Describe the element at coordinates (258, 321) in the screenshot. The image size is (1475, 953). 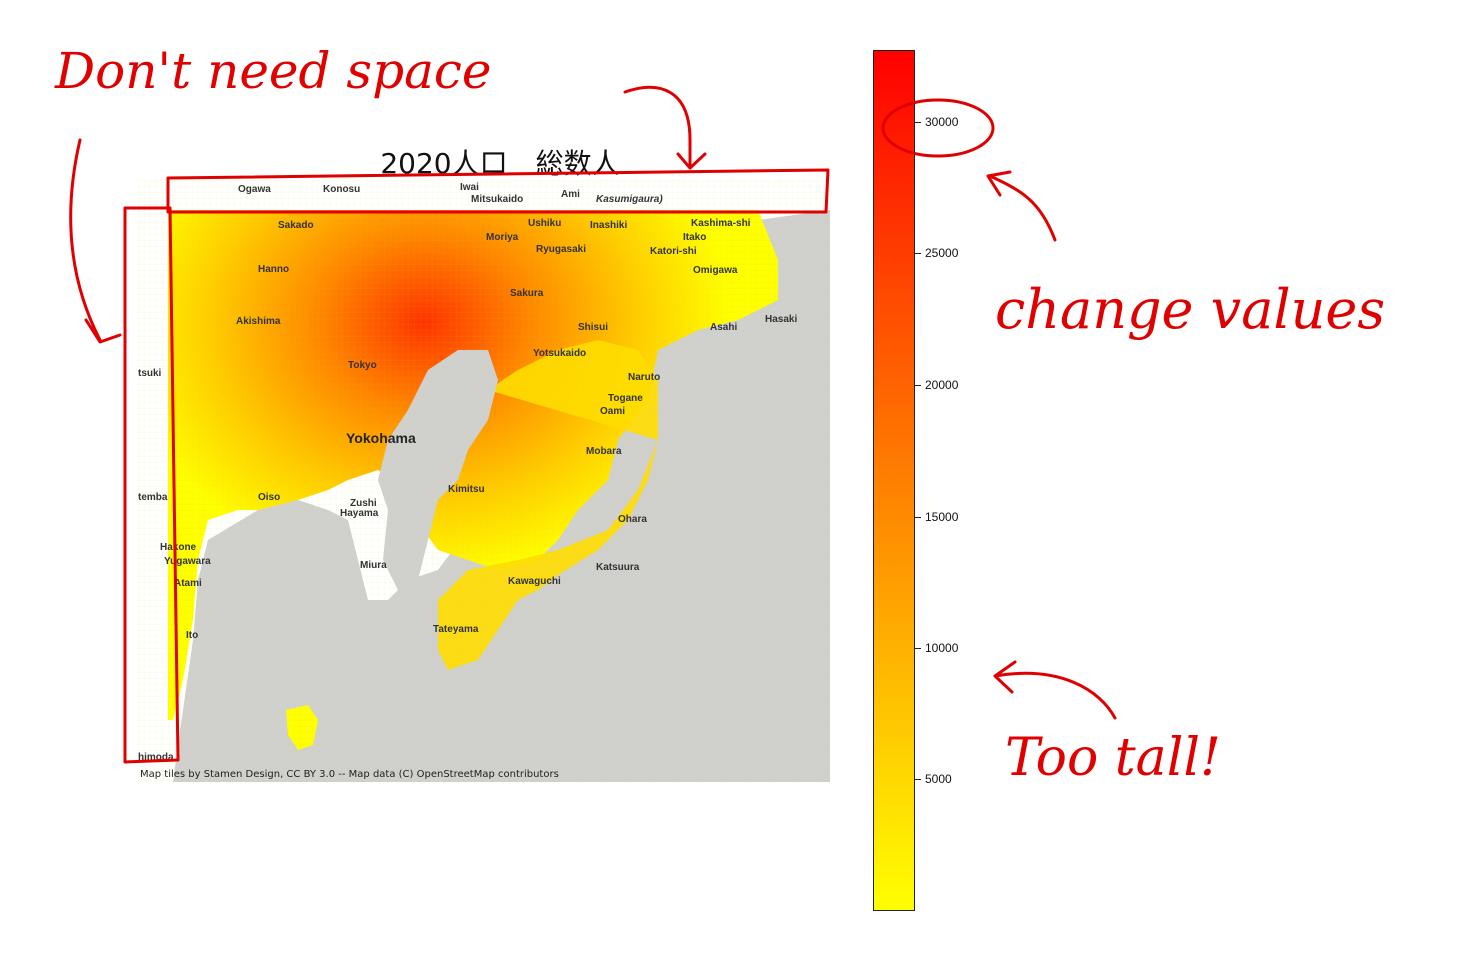
I see `place-label: Akishima` at that location.